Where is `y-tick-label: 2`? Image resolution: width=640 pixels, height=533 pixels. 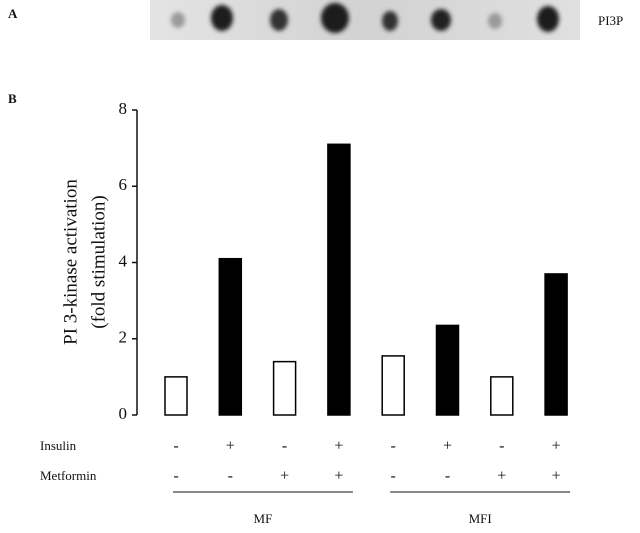
y-tick-label: 2 is located at coordinates (123, 337).